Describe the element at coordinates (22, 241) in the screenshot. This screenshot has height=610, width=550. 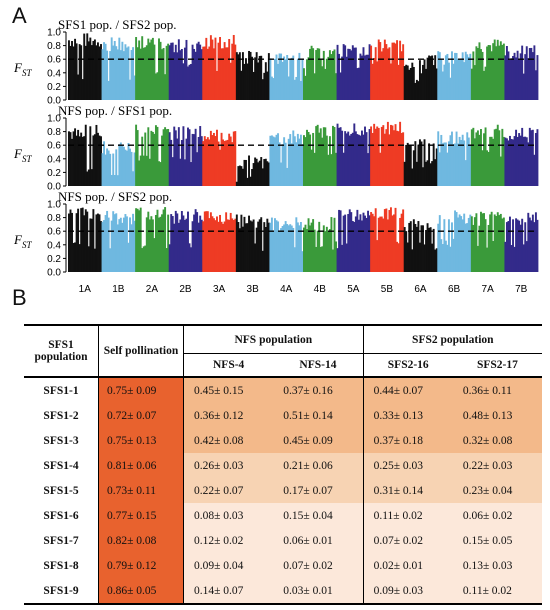
I see `y-axis-label: FST` at that location.